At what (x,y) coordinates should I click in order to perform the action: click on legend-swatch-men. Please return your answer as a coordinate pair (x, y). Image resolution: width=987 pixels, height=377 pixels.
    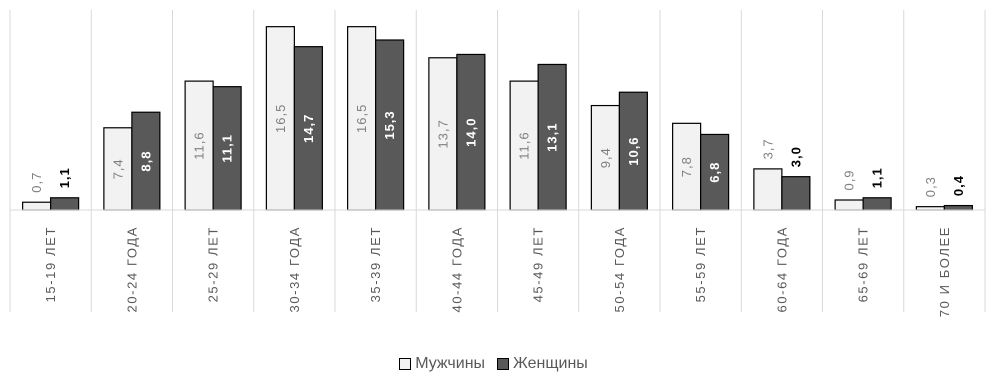
    Looking at the image, I should click on (405, 364).